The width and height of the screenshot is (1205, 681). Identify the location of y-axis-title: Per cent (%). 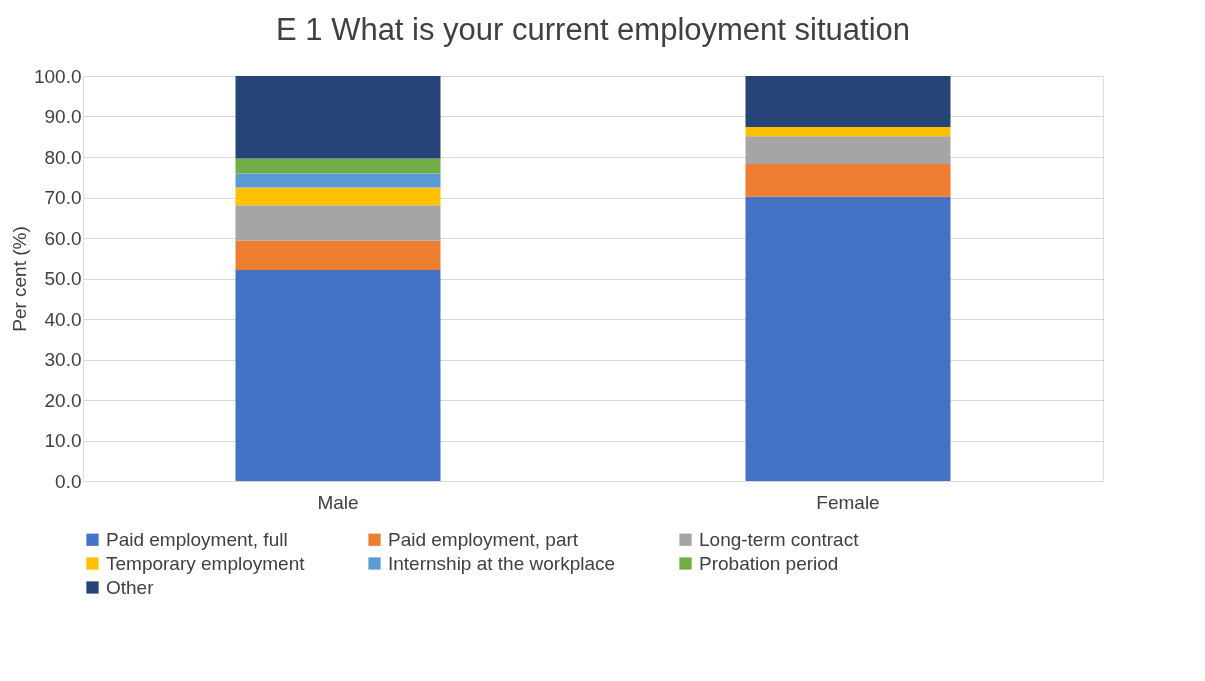
(19, 279).